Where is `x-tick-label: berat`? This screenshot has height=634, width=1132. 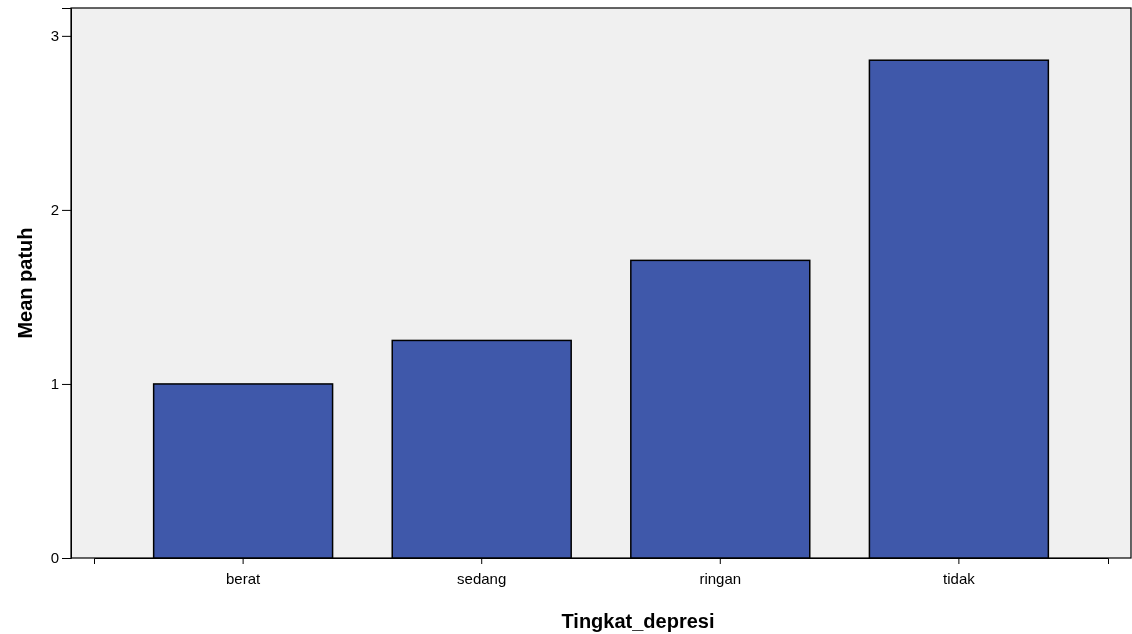 x-tick-label: berat is located at coordinates (244, 578).